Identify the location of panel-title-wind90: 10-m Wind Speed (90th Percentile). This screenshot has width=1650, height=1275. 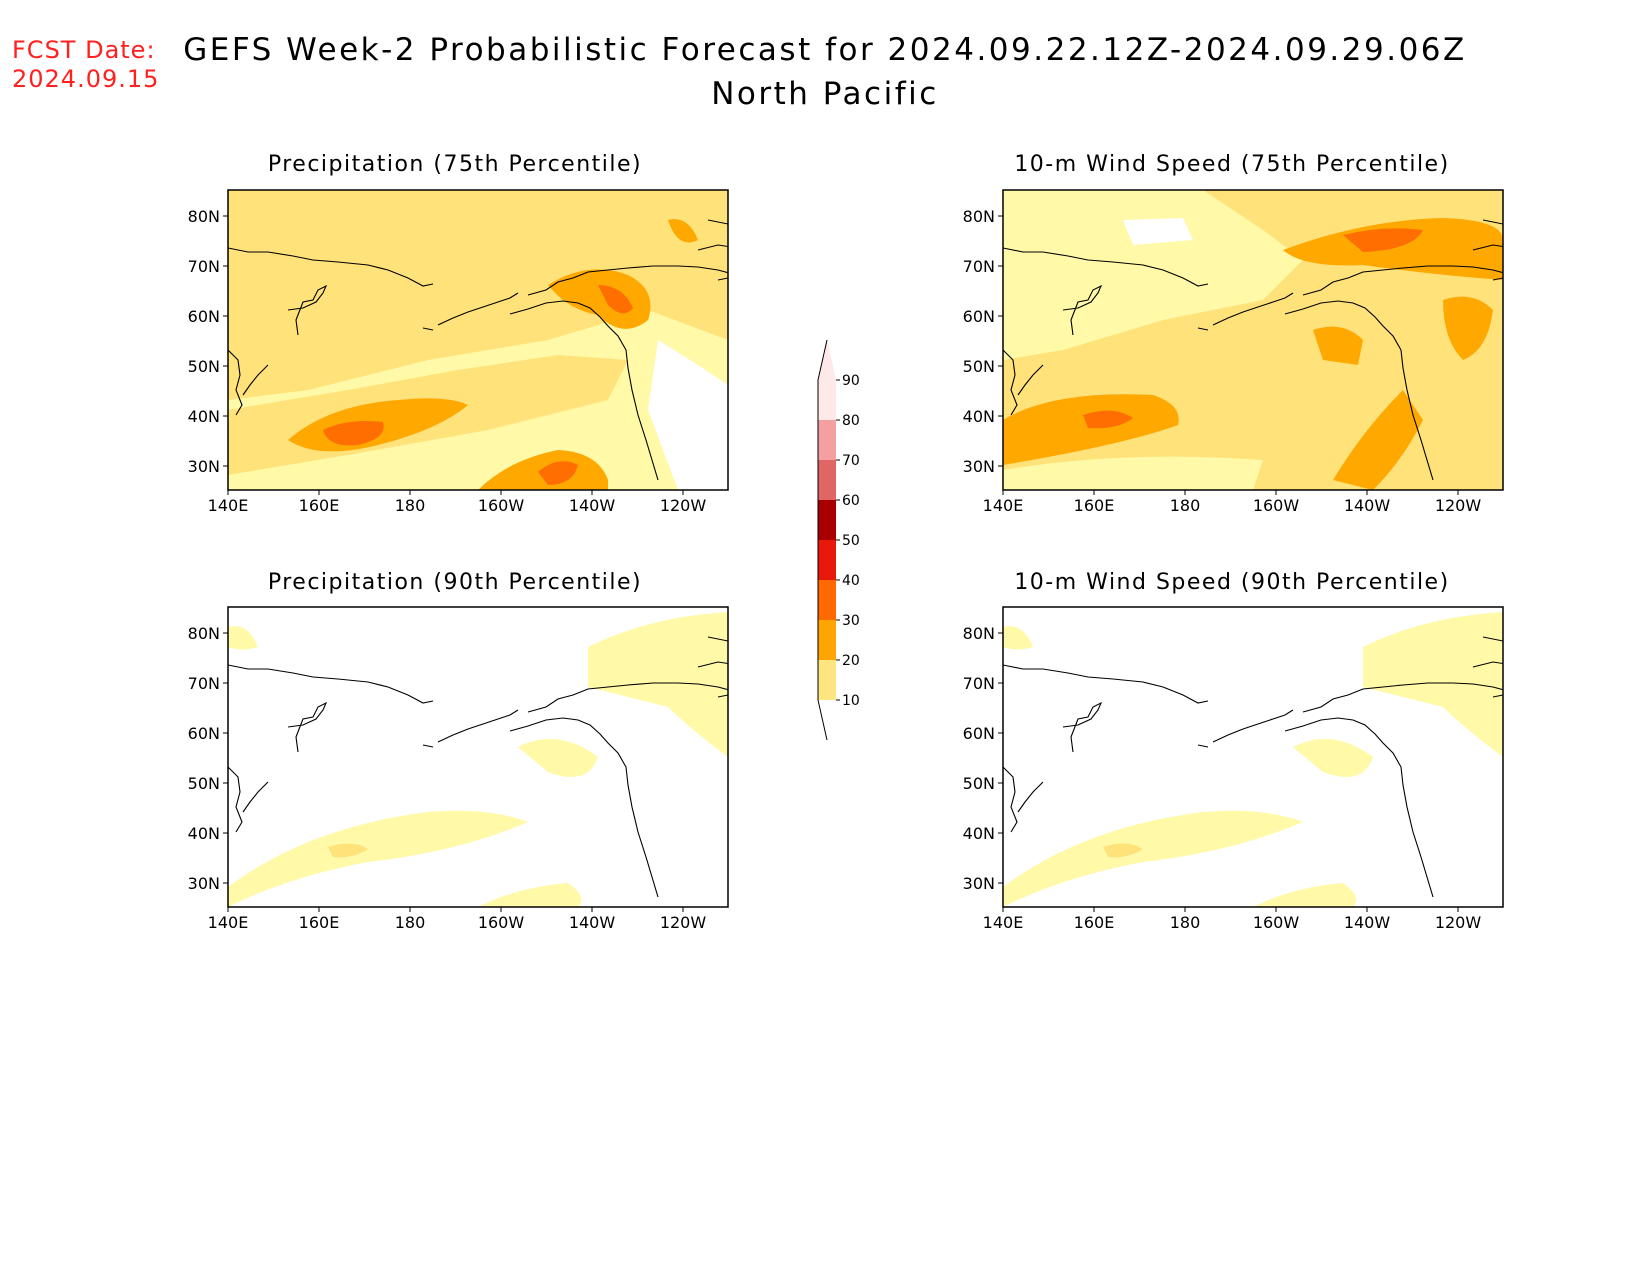
(1232, 582).